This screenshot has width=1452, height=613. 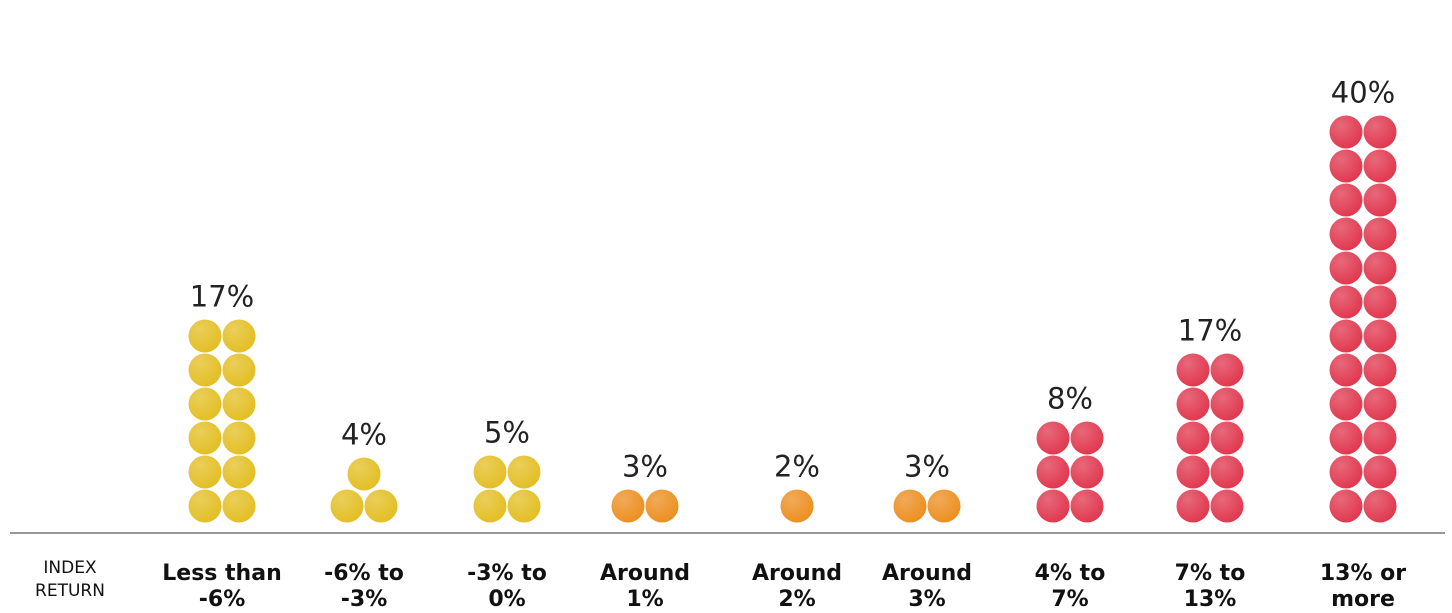 I want to click on category-label-7-line-1: 4% to, so click(x=1070, y=573).